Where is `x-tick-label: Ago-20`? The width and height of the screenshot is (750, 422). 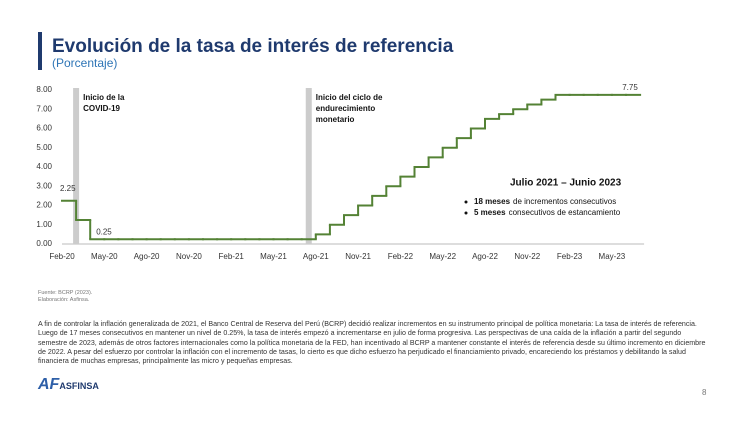
x-tick-label: Ago-20 is located at coordinates (147, 256).